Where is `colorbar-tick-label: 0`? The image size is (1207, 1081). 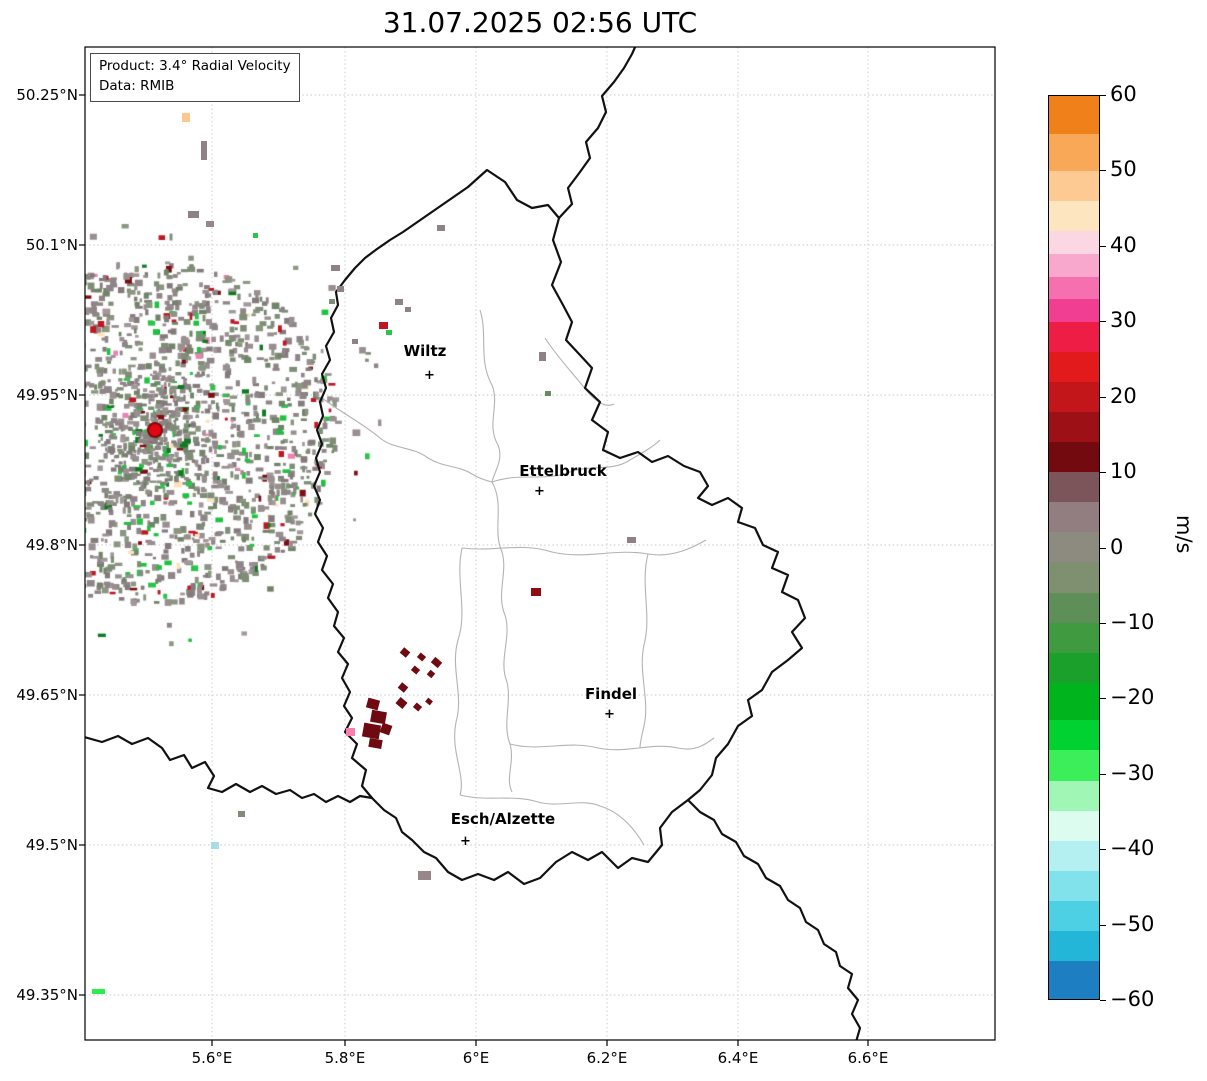
colorbar-tick-label: 0 is located at coordinates (1117, 546).